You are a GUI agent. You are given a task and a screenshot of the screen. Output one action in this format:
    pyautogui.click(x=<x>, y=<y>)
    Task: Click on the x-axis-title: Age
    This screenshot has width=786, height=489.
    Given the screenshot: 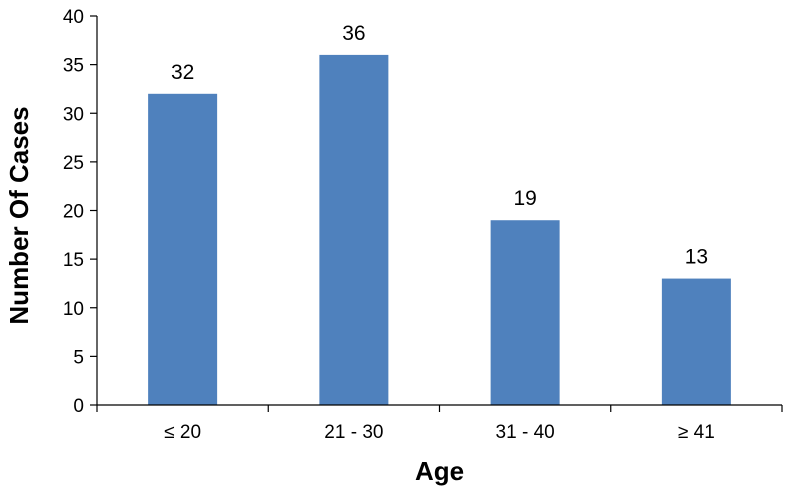 What is the action you would take?
    pyautogui.click(x=439, y=471)
    